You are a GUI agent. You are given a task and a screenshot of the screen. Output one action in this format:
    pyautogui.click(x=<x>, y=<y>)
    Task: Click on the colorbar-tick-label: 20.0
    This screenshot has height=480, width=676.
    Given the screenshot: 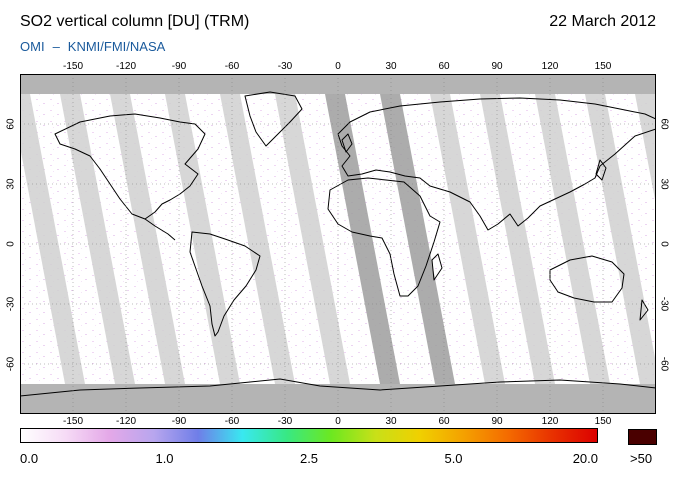 What is the action you would take?
    pyautogui.click(x=585, y=458)
    